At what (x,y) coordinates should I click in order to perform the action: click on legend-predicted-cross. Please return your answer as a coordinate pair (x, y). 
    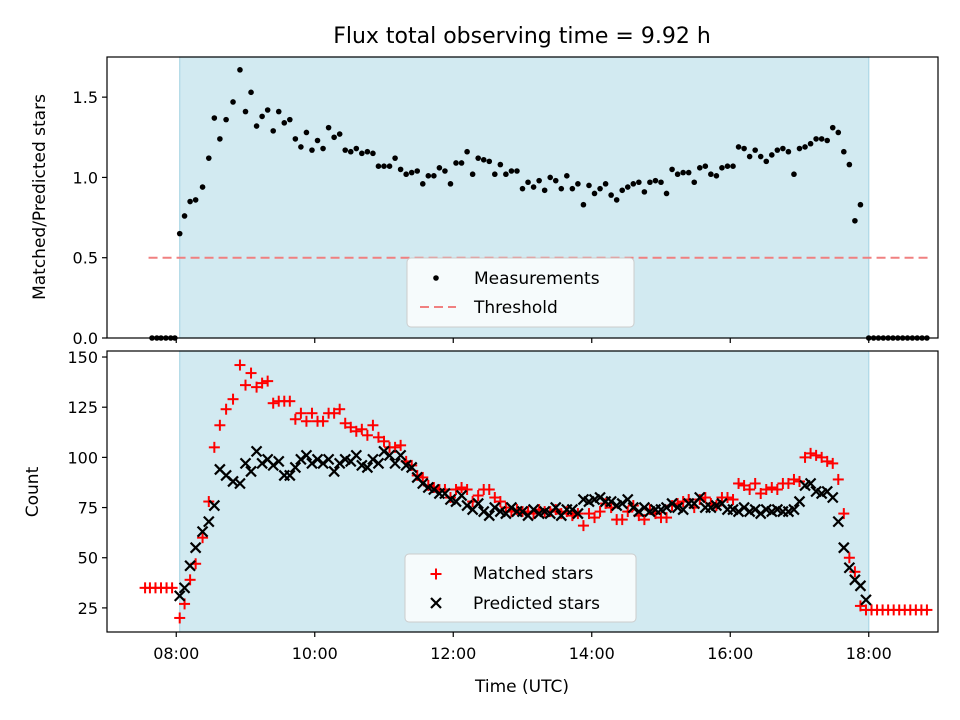
    Looking at the image, I should click on (436, 603).